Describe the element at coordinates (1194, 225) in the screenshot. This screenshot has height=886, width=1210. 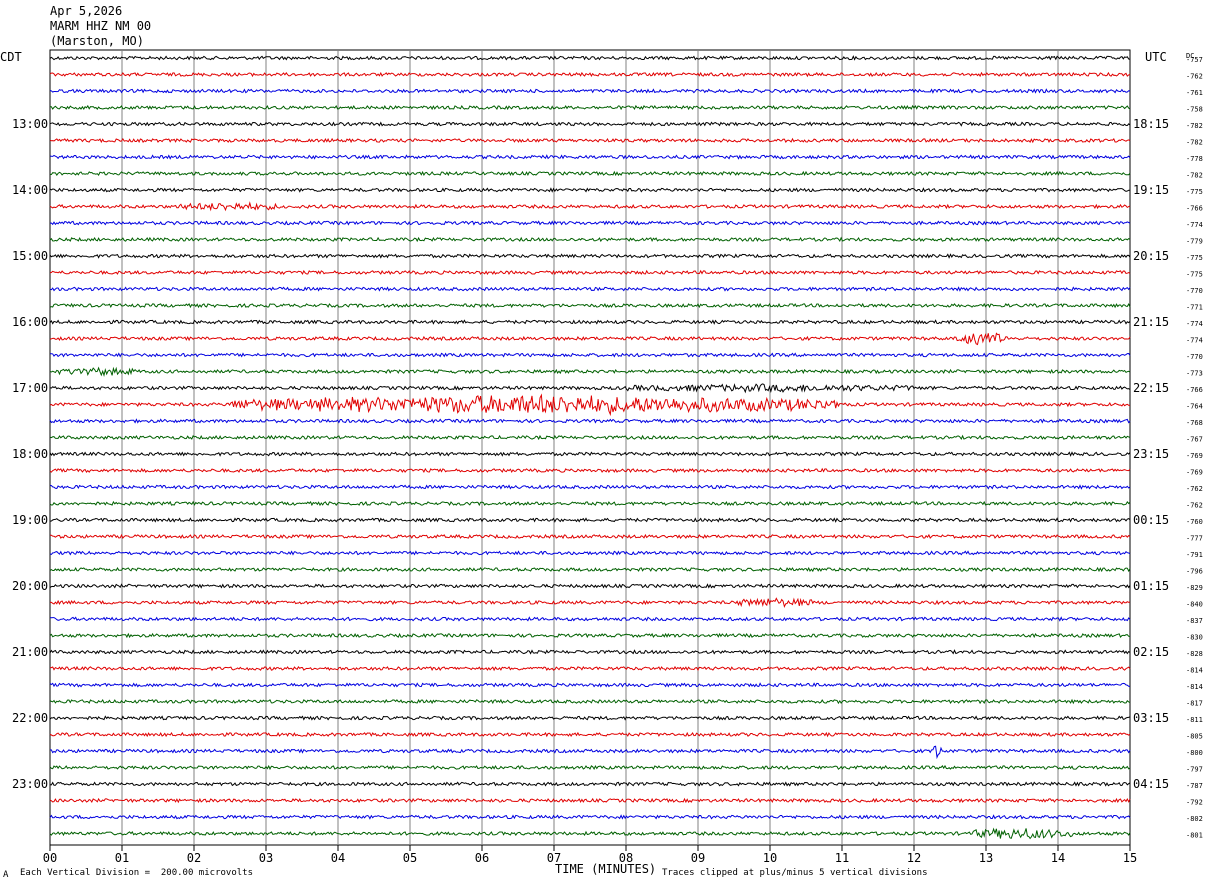
I see `dc-offset-label: -774` at that location.